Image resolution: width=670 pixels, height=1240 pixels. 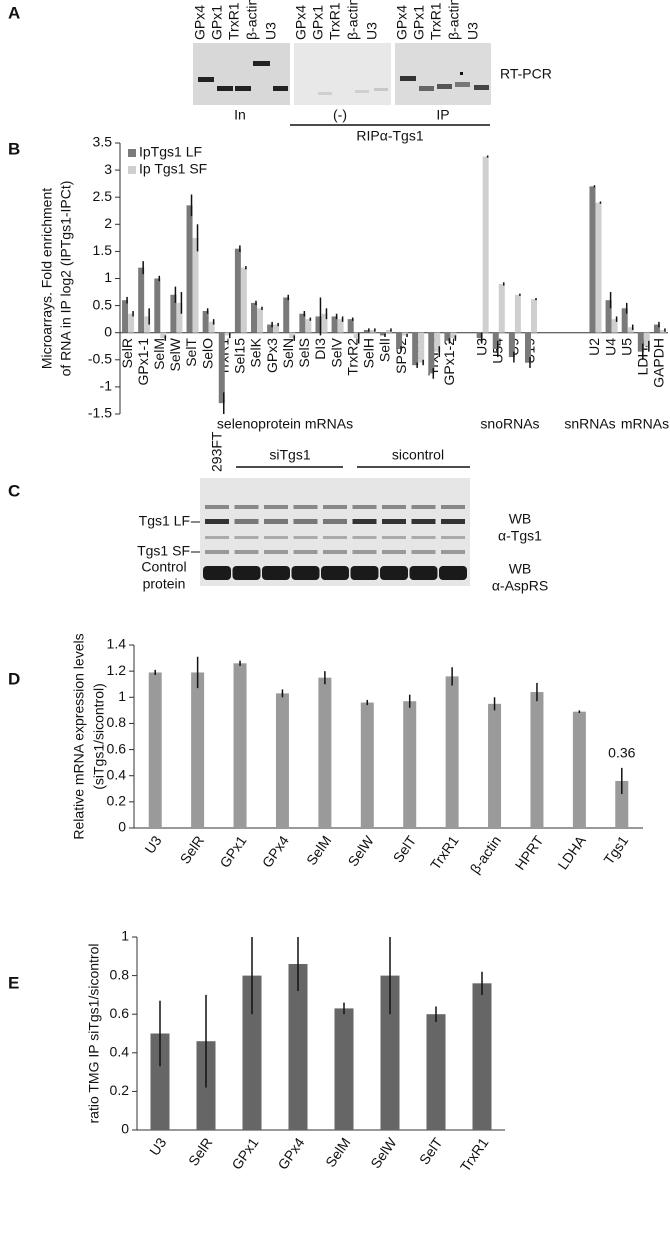 I want to click on x-tick-label: SelO, so click(x=207, y=353).